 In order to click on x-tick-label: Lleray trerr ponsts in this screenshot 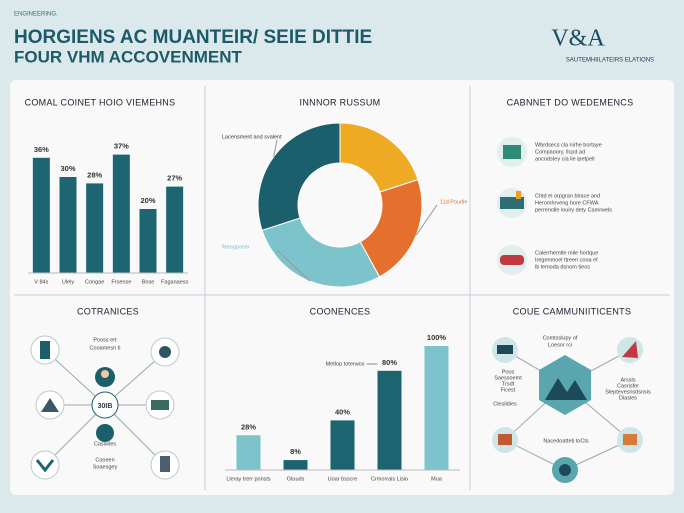, I will do `click(248, 479)`.